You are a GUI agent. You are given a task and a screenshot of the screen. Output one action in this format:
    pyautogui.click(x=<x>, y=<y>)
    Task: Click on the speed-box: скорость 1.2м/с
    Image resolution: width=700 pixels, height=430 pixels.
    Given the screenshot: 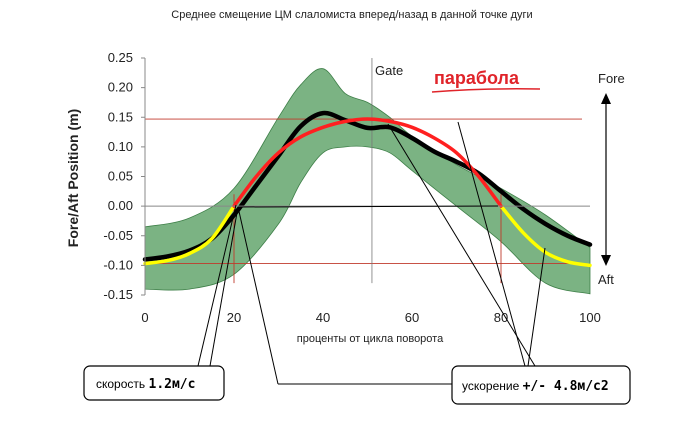 What is the action you would take?
    pyautogui.click(x=154, y=383)
    